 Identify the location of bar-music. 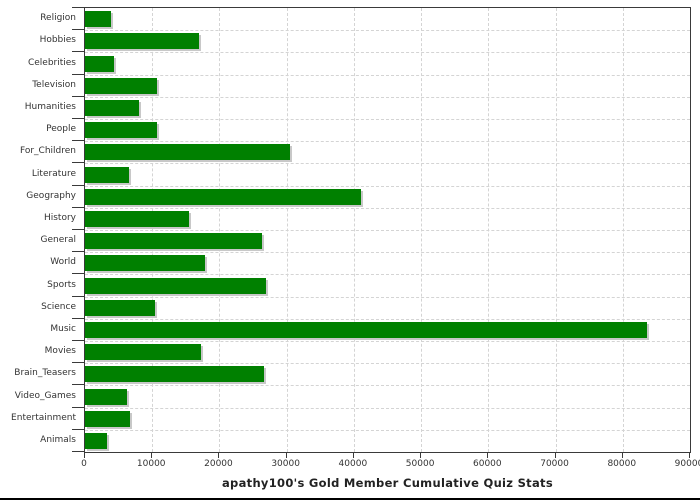
(366, 329).